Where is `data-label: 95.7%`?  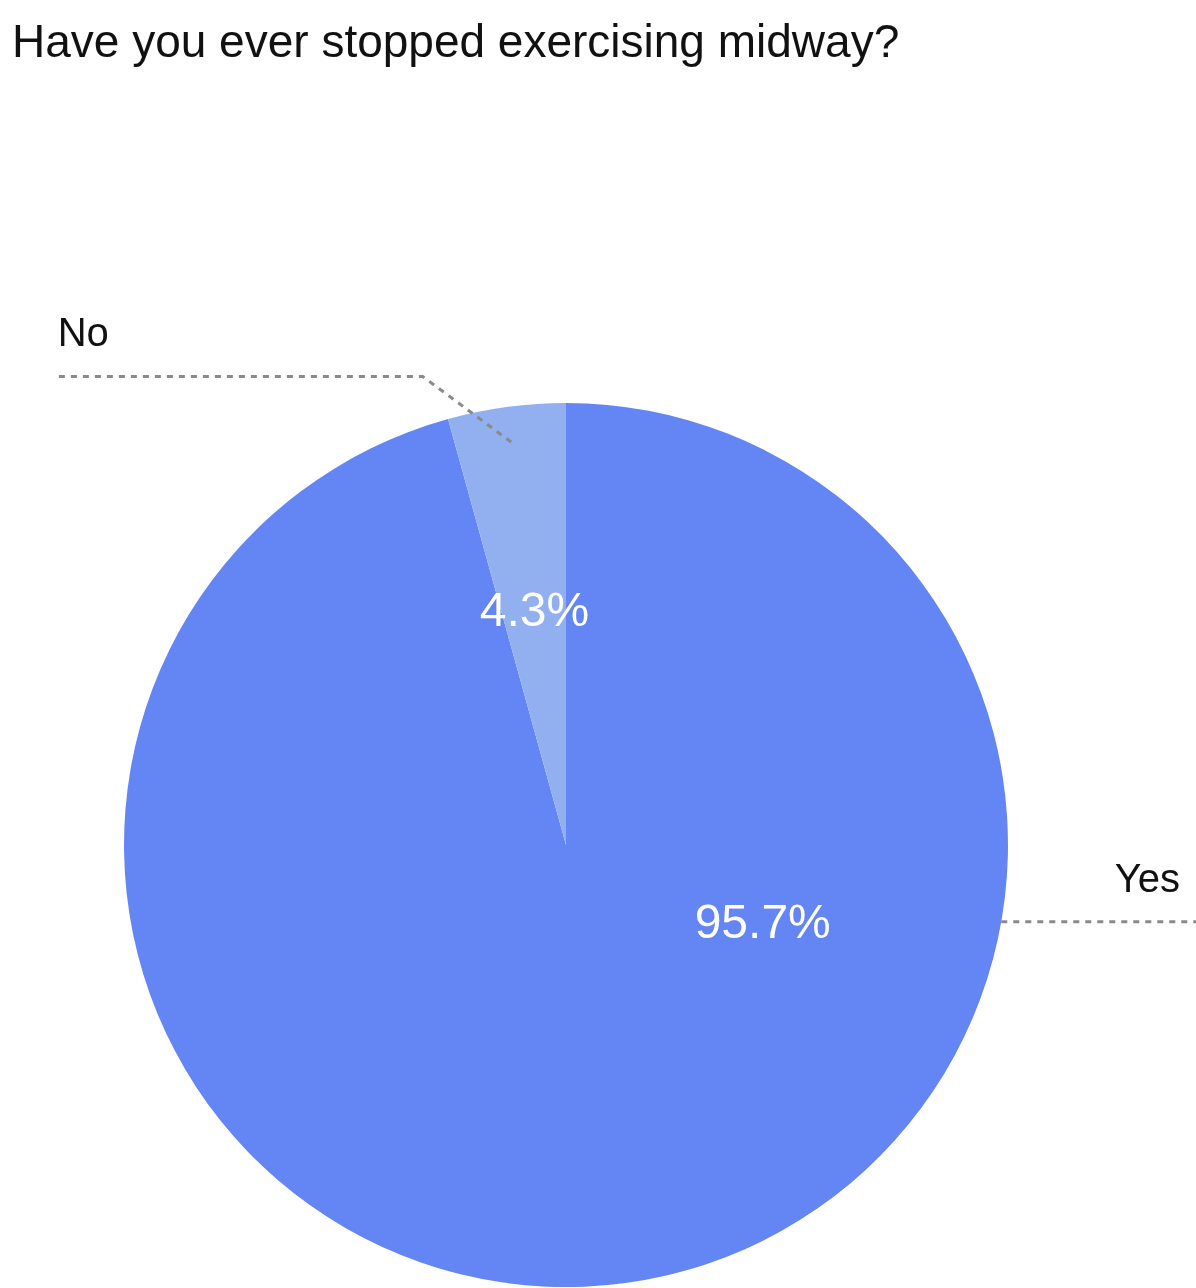 data-label: 95.7% is located at coordinates (762, 921).